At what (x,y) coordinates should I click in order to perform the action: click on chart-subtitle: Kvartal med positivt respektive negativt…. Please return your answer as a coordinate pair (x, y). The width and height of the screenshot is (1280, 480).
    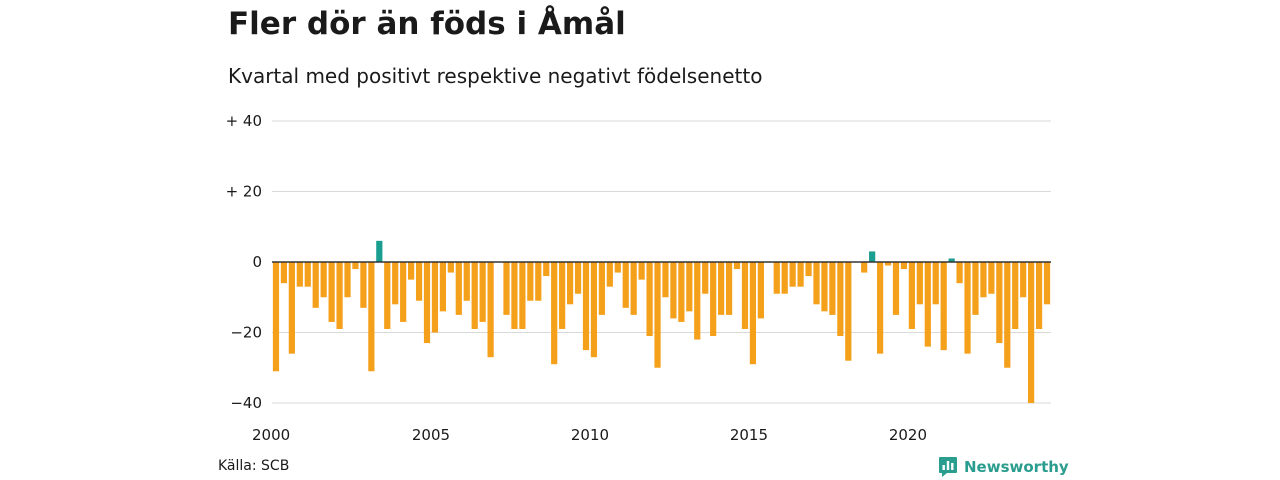
    Looking at the image, I should click on (495, 76).